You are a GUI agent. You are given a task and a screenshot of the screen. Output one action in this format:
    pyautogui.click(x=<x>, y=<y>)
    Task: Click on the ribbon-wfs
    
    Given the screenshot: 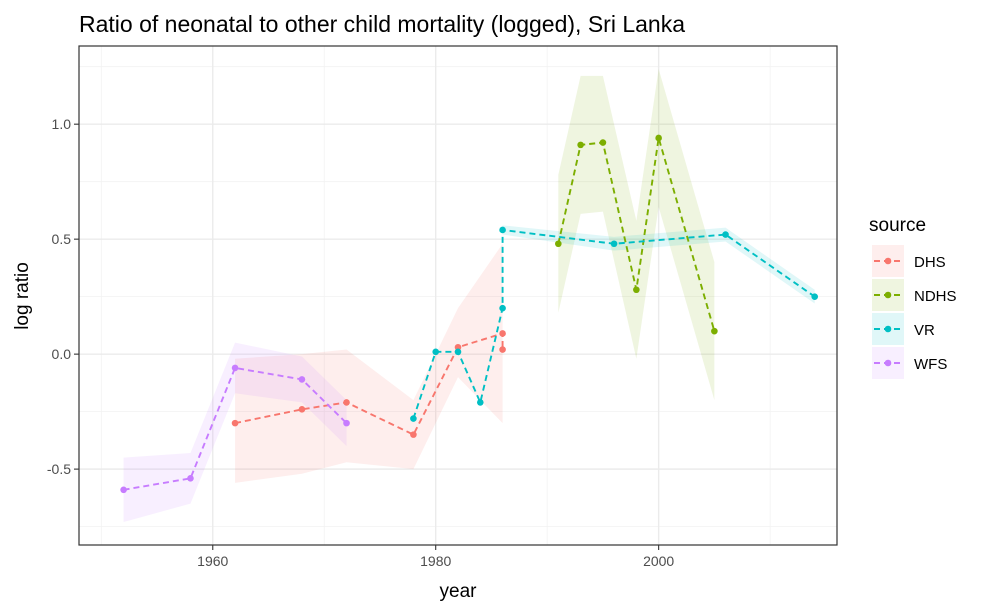 What is the action you would take?
    pyautogui.click(x=235, y=432)
    